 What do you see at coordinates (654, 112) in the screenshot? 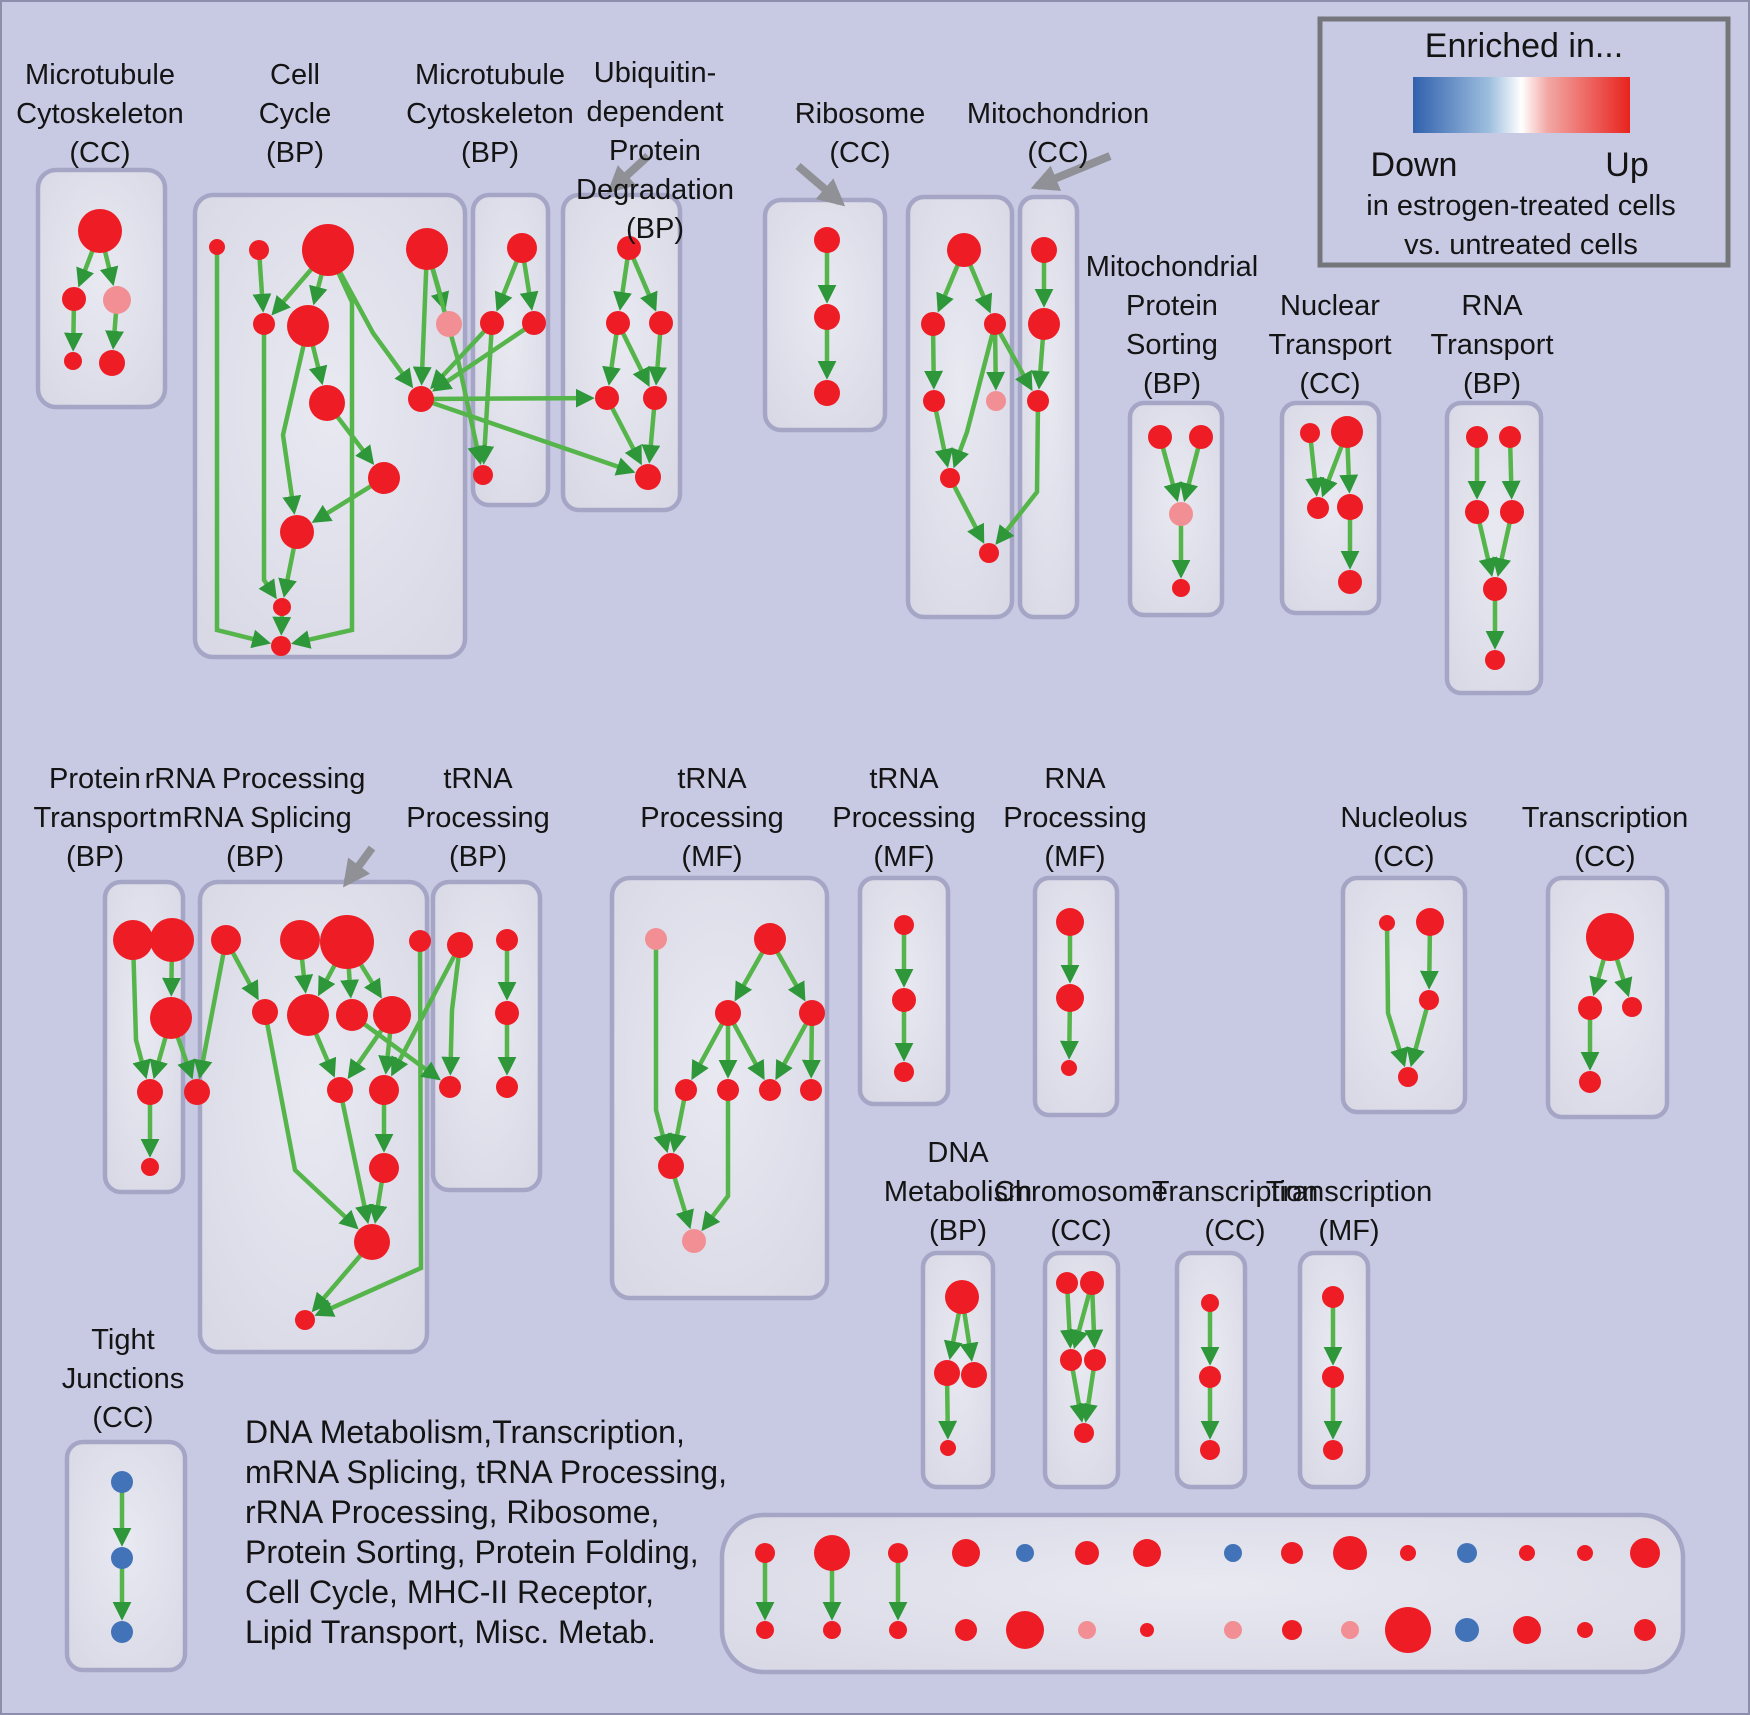
I see `group-label-ubiquitin-a: dependent` at bounding box center [654, 112].